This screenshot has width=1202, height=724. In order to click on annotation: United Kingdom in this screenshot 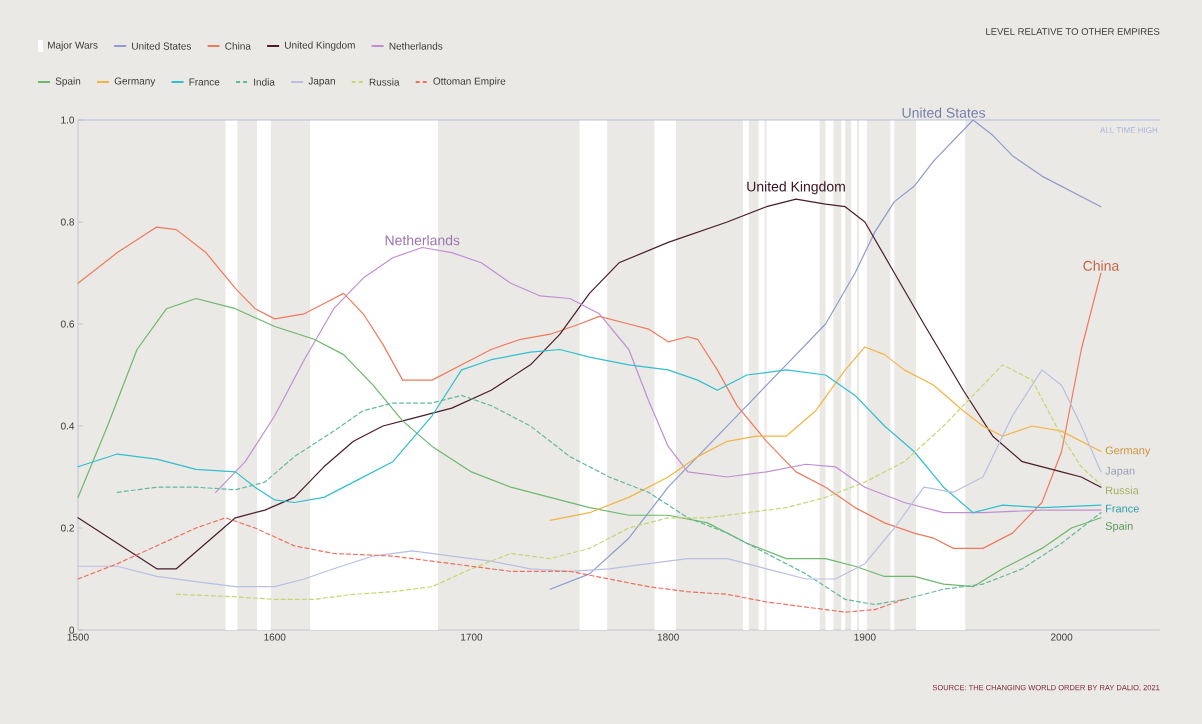, I will do `click(796, 188)`.